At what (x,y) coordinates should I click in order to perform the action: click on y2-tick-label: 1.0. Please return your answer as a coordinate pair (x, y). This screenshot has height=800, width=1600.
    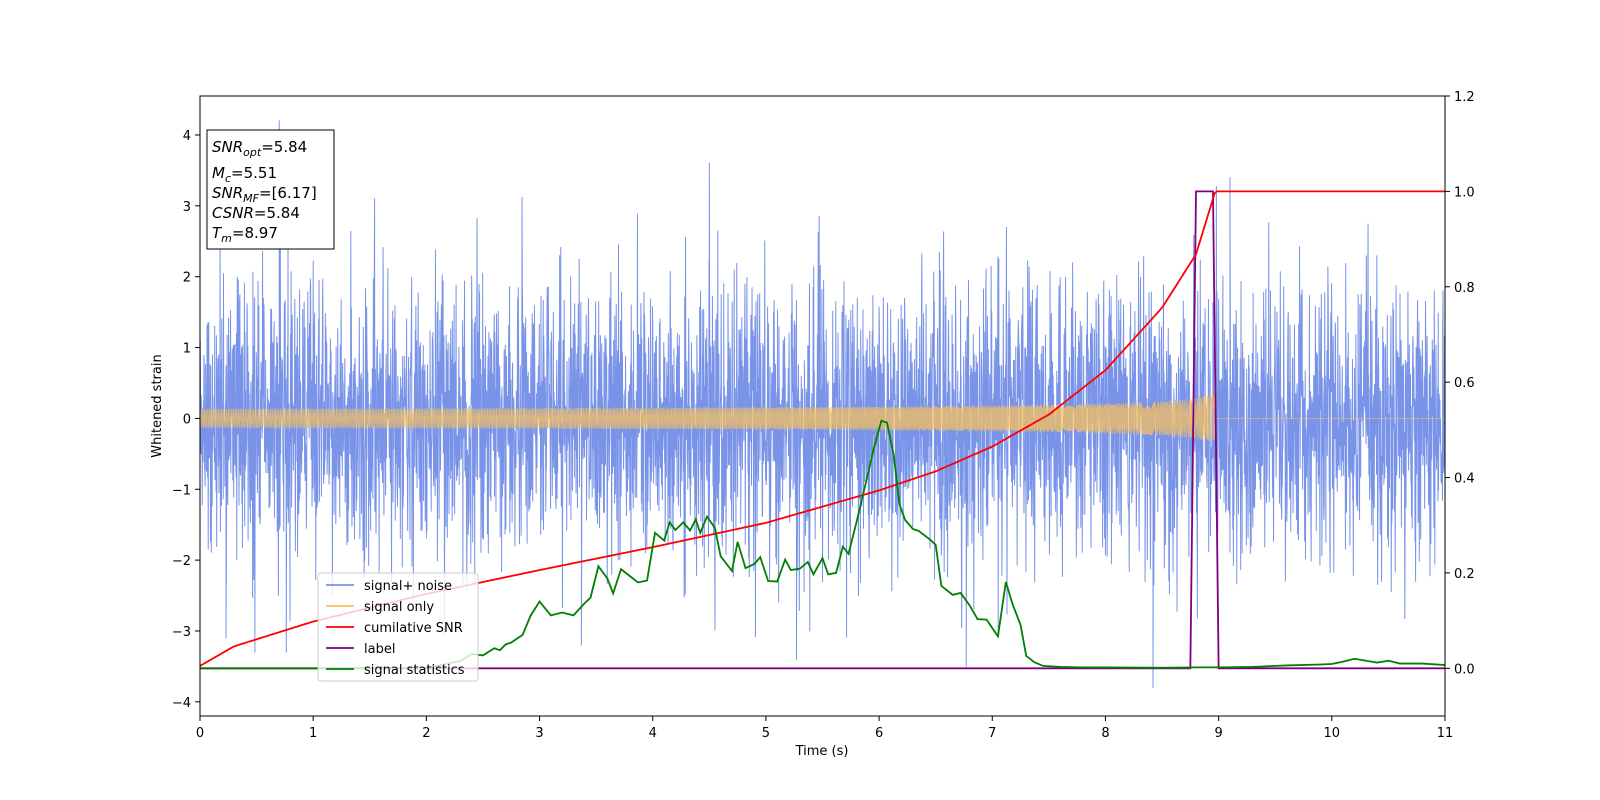
    Looking at the image, I should click on (1464, 192).